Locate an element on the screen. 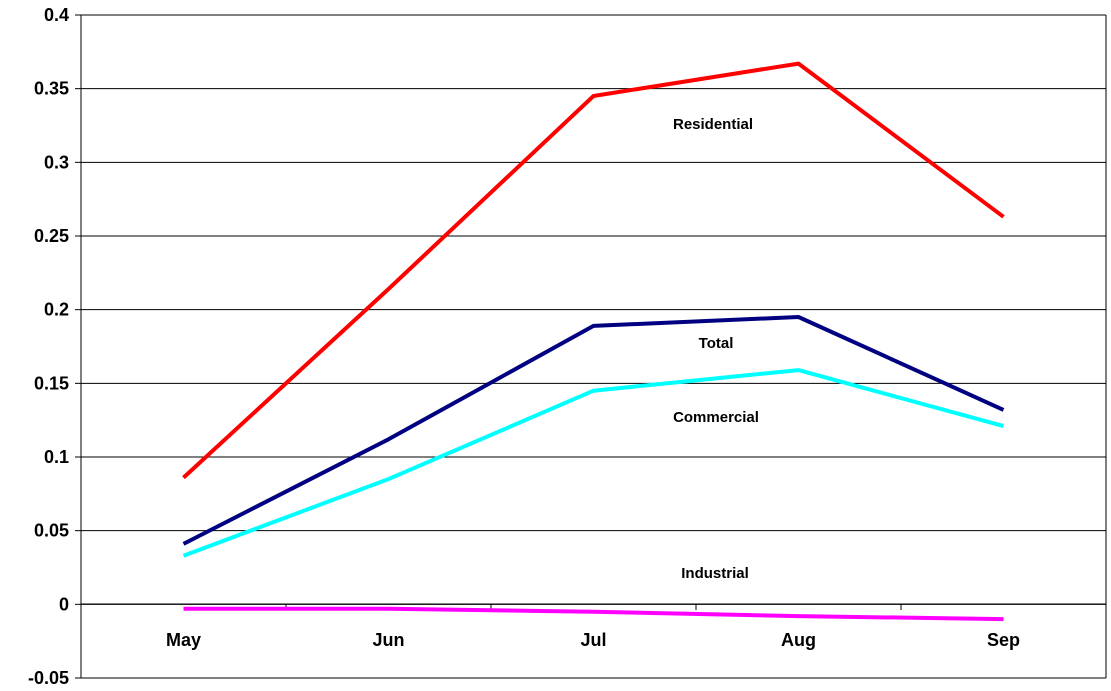 This screenshot has height=691, width=1111. x-tick-label: Jul is located at coordinates (593, 640).